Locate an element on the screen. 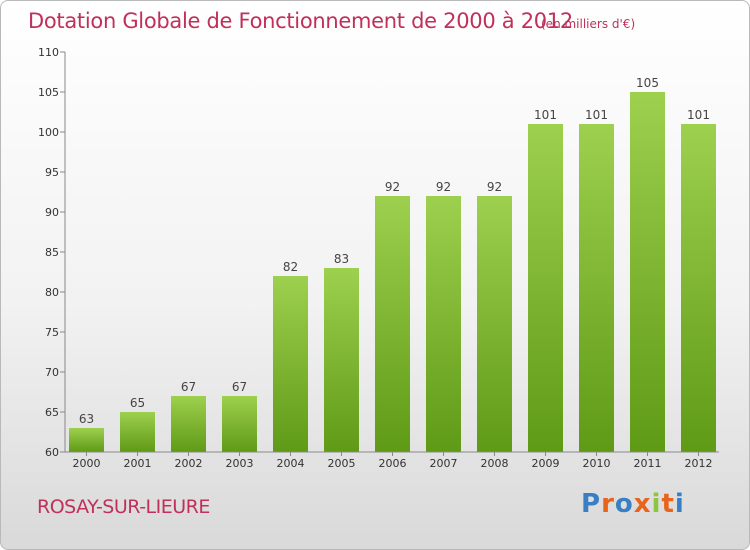  data-label-2003: 67 is located at coordinates (239, 387).